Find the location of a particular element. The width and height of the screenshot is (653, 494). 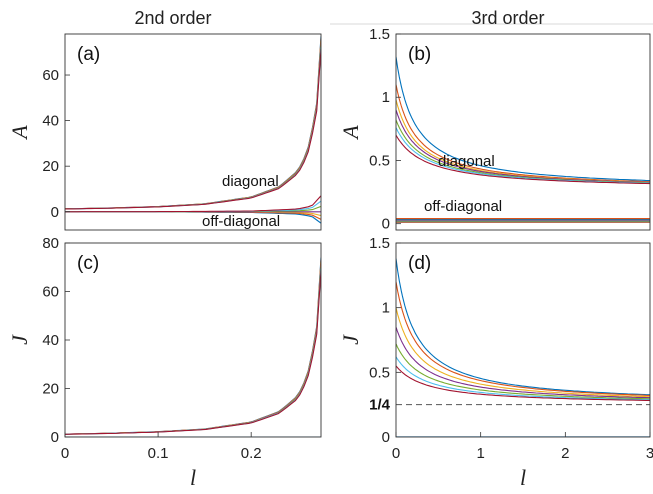

x-tick-label: 0.1 is located at coordinates (158, 453).